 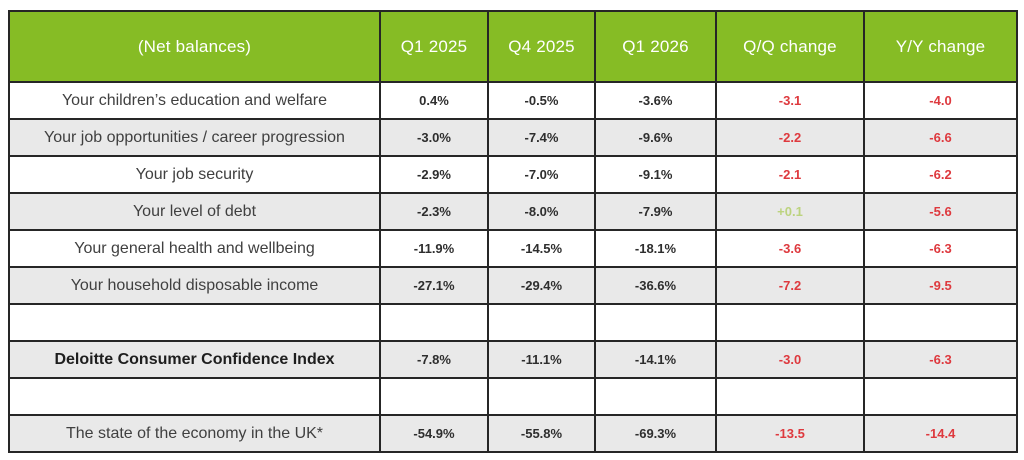 What do you see at coordinates (541, 100) in the screenshot?
I see `value-q4-2025: -0.5%` at bounding box center [541, 100].